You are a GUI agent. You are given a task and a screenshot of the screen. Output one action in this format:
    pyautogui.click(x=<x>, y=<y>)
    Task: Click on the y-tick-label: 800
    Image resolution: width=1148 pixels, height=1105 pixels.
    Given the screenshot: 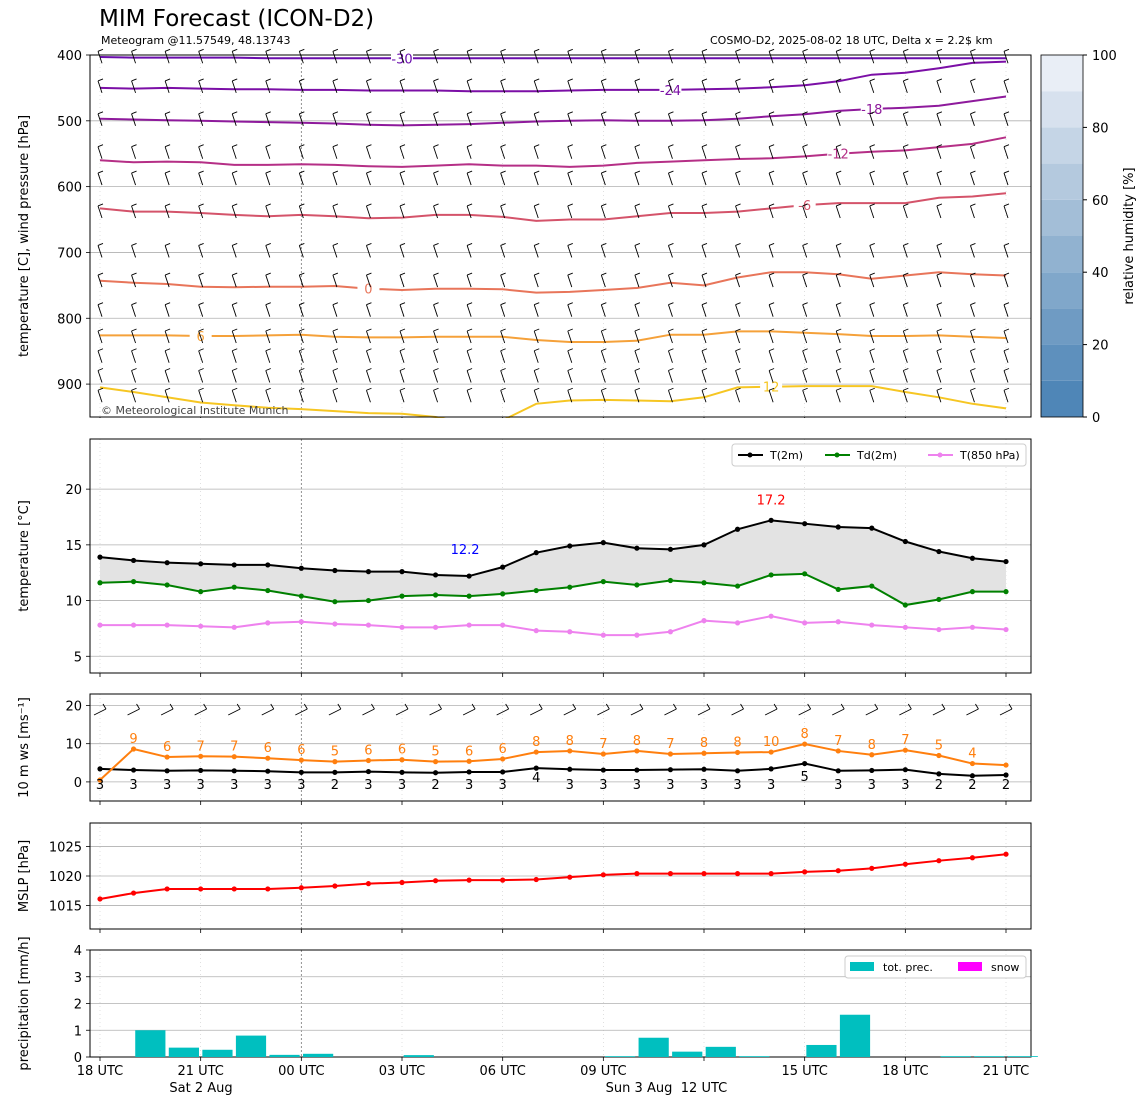 What is the action you would take?
    pyautogui.click(x=69, y=319)
    